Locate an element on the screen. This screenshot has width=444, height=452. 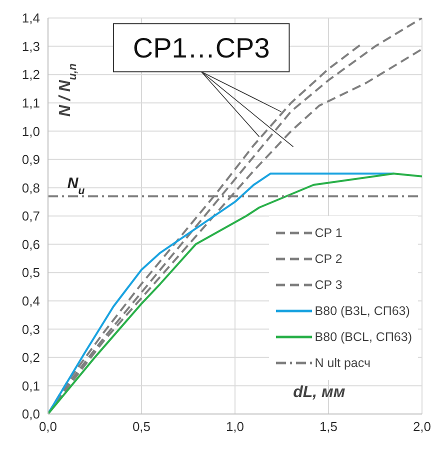
x-tick-label: 1,5 is located at coordinates (328, 426).